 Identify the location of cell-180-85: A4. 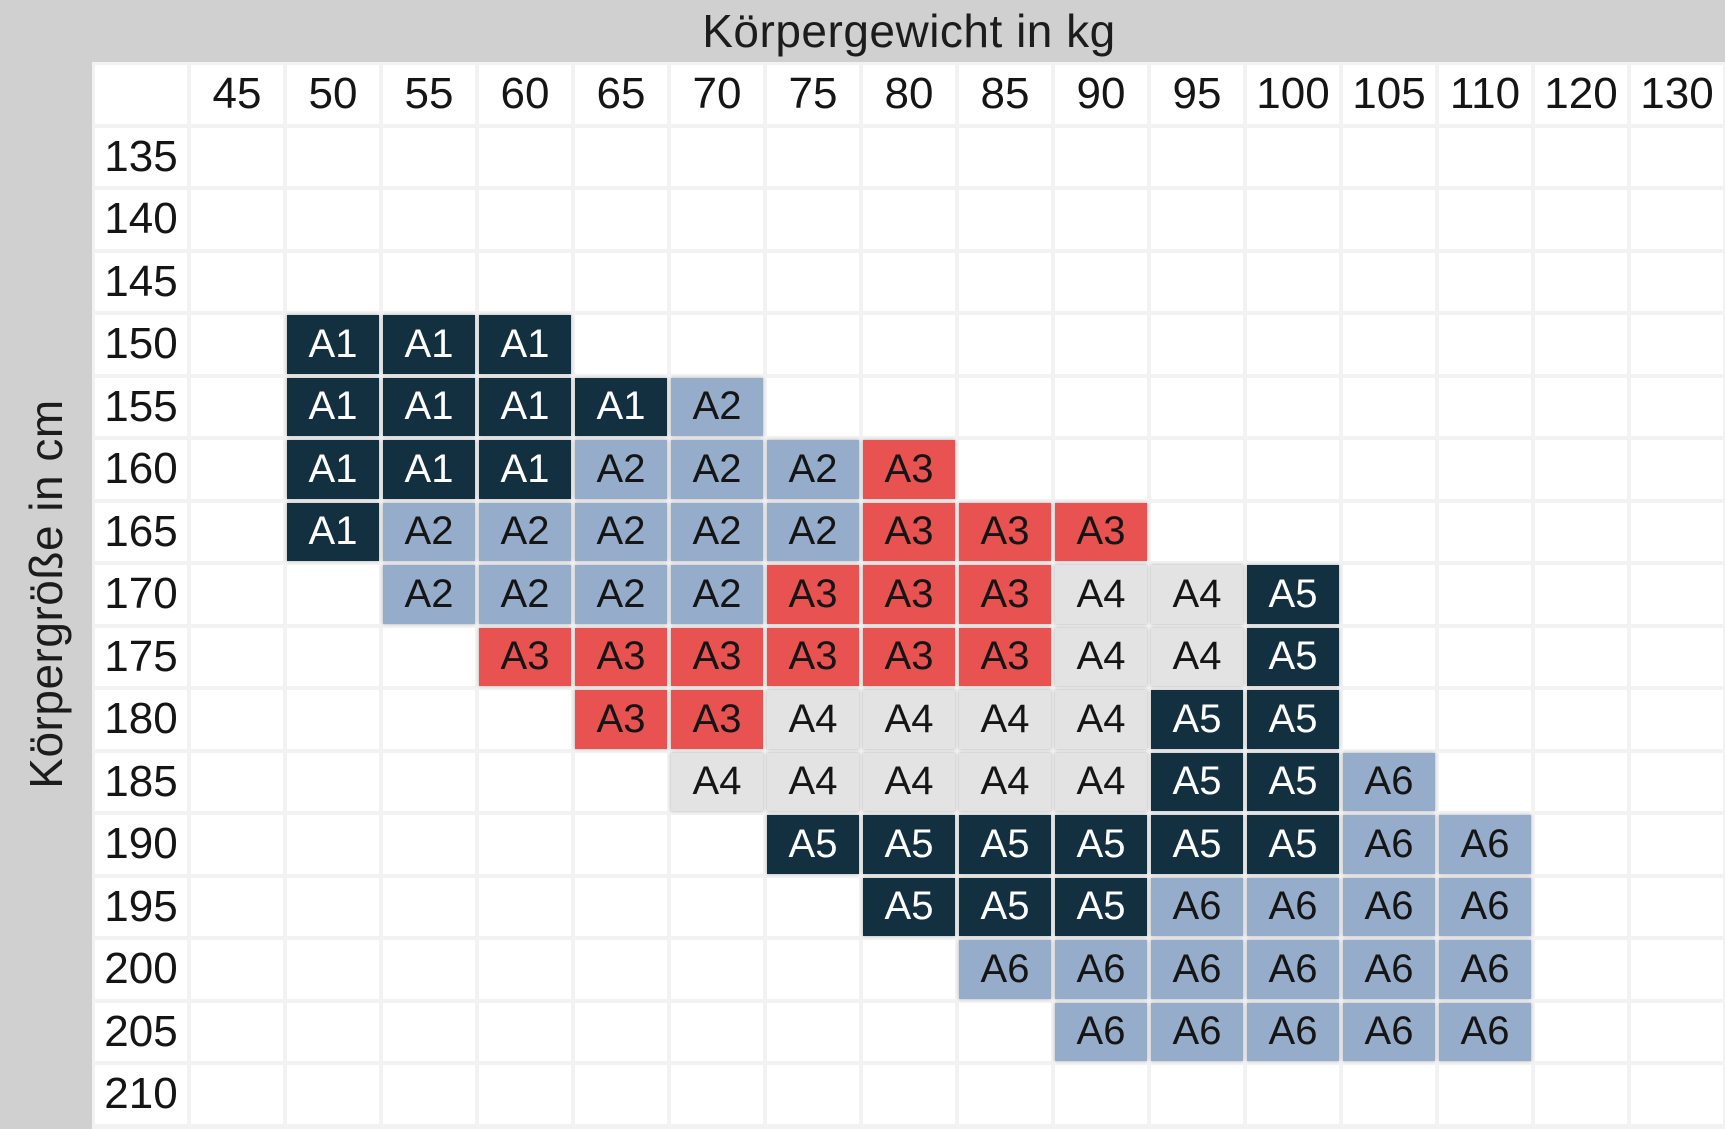
(1005, 719).